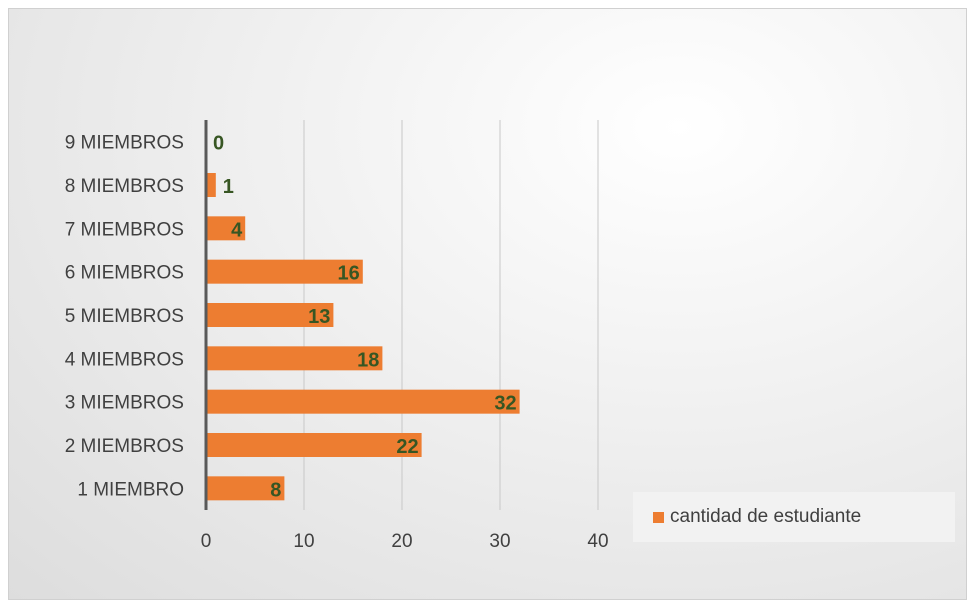 This screenshot has height=602, width=973. What do you see at coordinates (658, 517) in the screenshot?
I see `legend-swatch` at bounding box center [658, 517].